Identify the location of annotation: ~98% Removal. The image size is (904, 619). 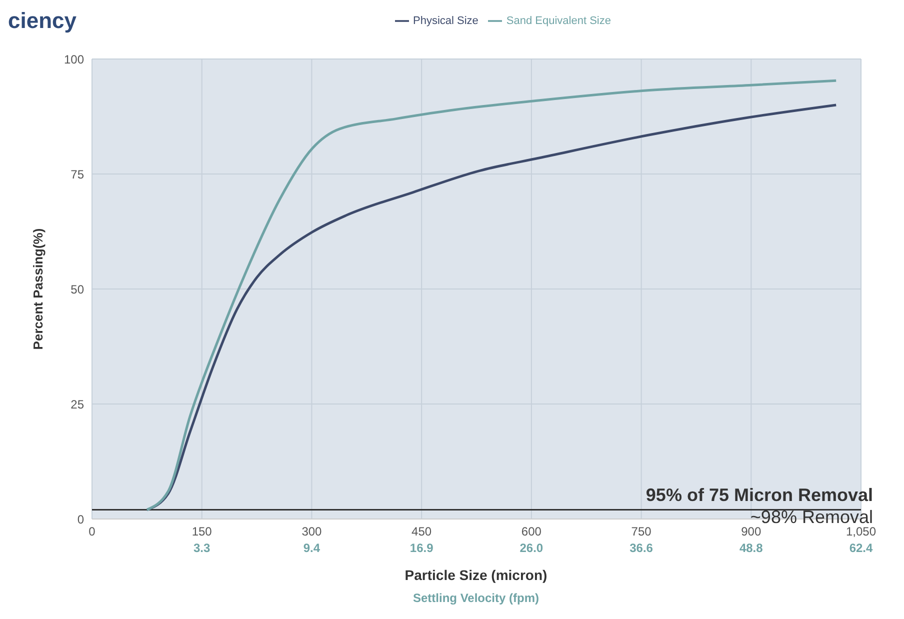
(811, 516).